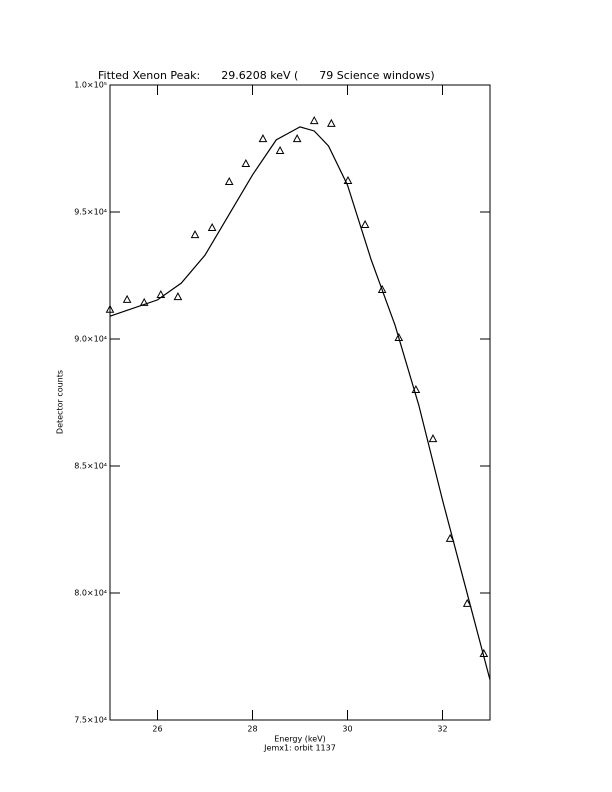 This screenshot has height=792, width=612. Describe the element at coordinates (157, 729) in the screenshot. I see `x-tick-label: 26` at that location.